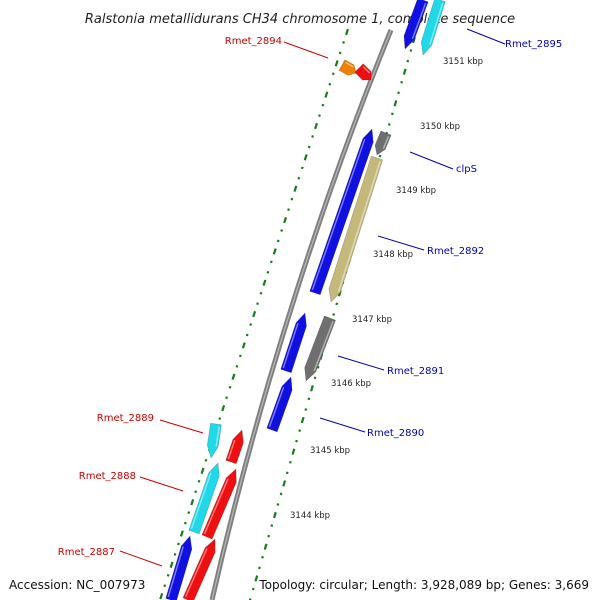 The width and height of the screenshot is (600, 600). I want to click on kbp-label: 3144 kbp, so click(310, 516).